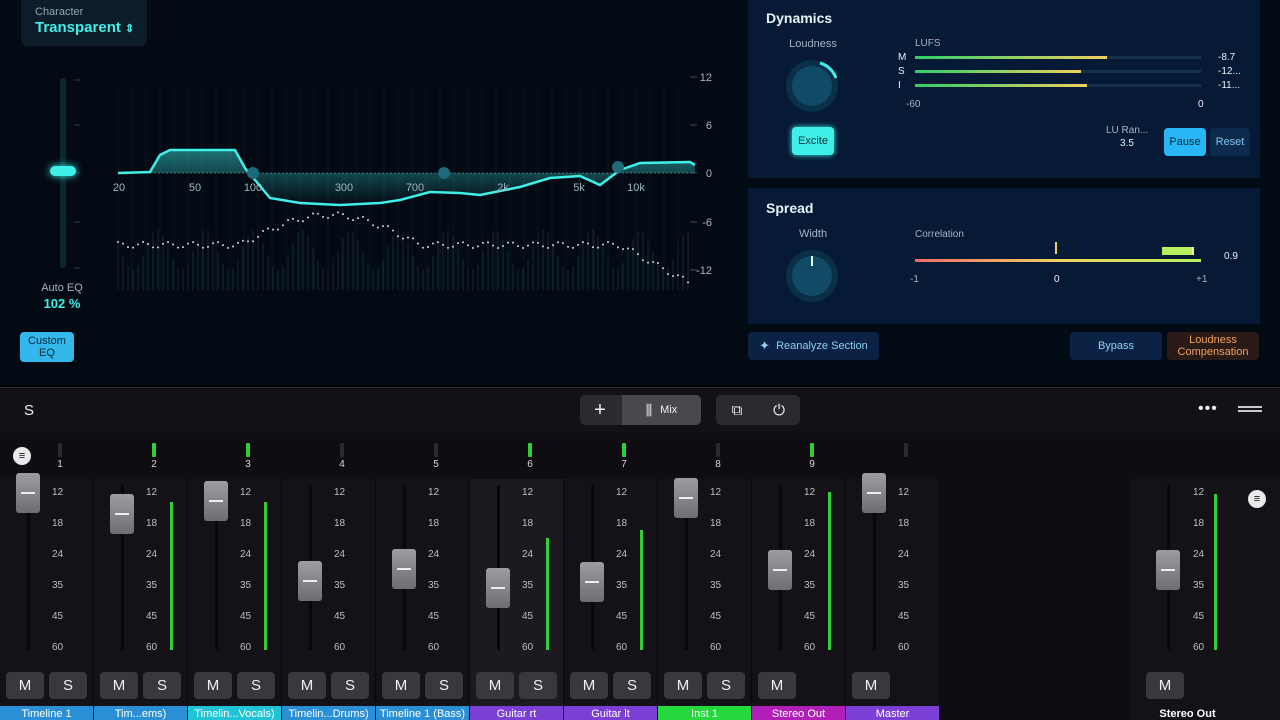  What do you see at coordinates (46, 713) in the screenshot?
I see `channel-name: Timeline 1` at bounding box center [46, 713].